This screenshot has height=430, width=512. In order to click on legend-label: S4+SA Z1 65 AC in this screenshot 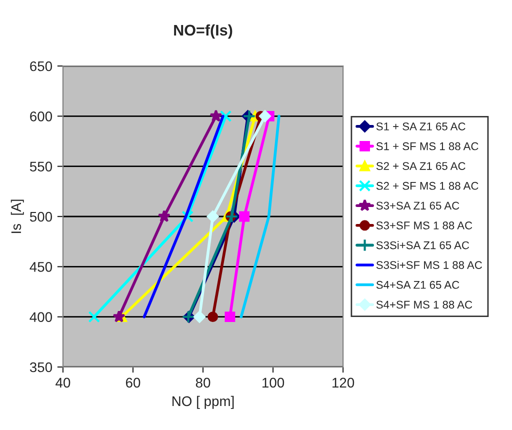, I will do `click(418, 284)`.